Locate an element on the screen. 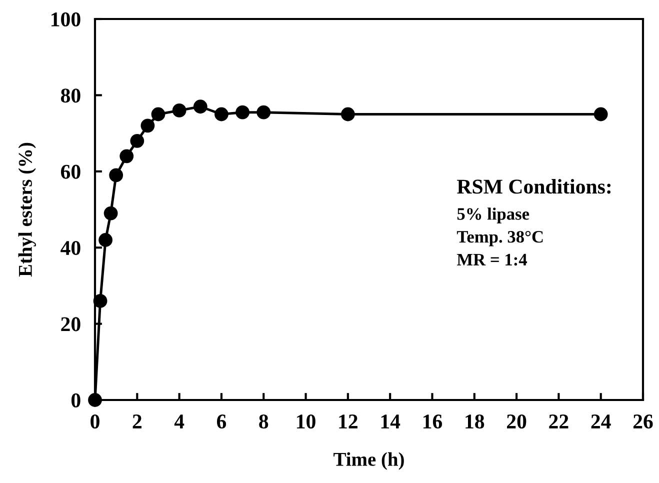 This screenshot has height=483, width=659. x-tick-label: 0 is located at coordinates (95, 421).